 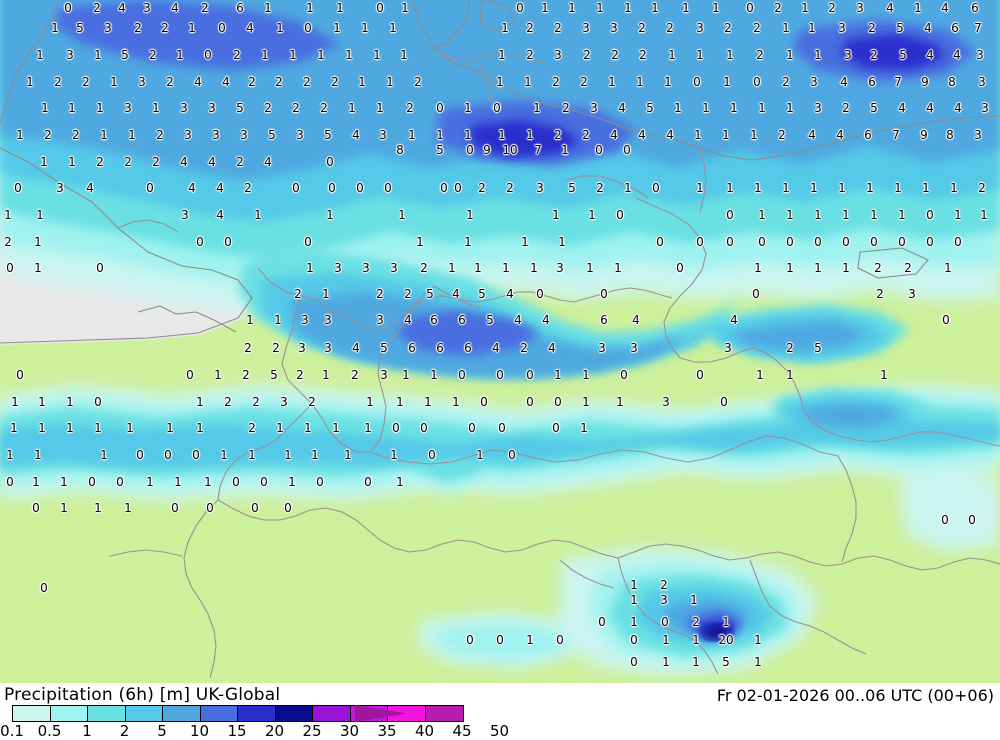 I want to click on forecast-timestamp: Fr 02-01-2026 00..06 UTC (00+06), so click(x=855, y=695).